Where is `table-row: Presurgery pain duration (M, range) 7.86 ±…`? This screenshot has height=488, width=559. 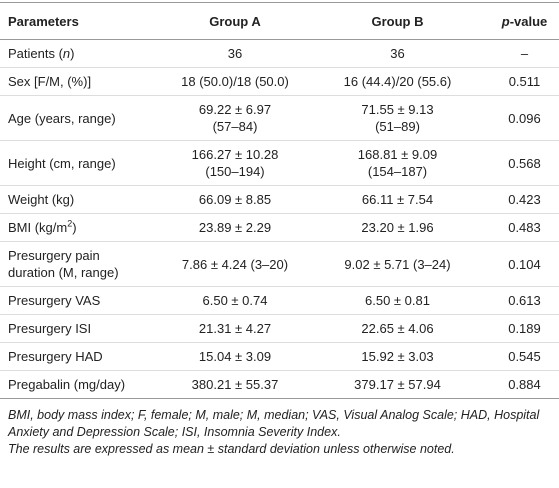 table-row: Presurgery pain duration (M, range) 7.86 ±… is located at coordinates (279, 264).